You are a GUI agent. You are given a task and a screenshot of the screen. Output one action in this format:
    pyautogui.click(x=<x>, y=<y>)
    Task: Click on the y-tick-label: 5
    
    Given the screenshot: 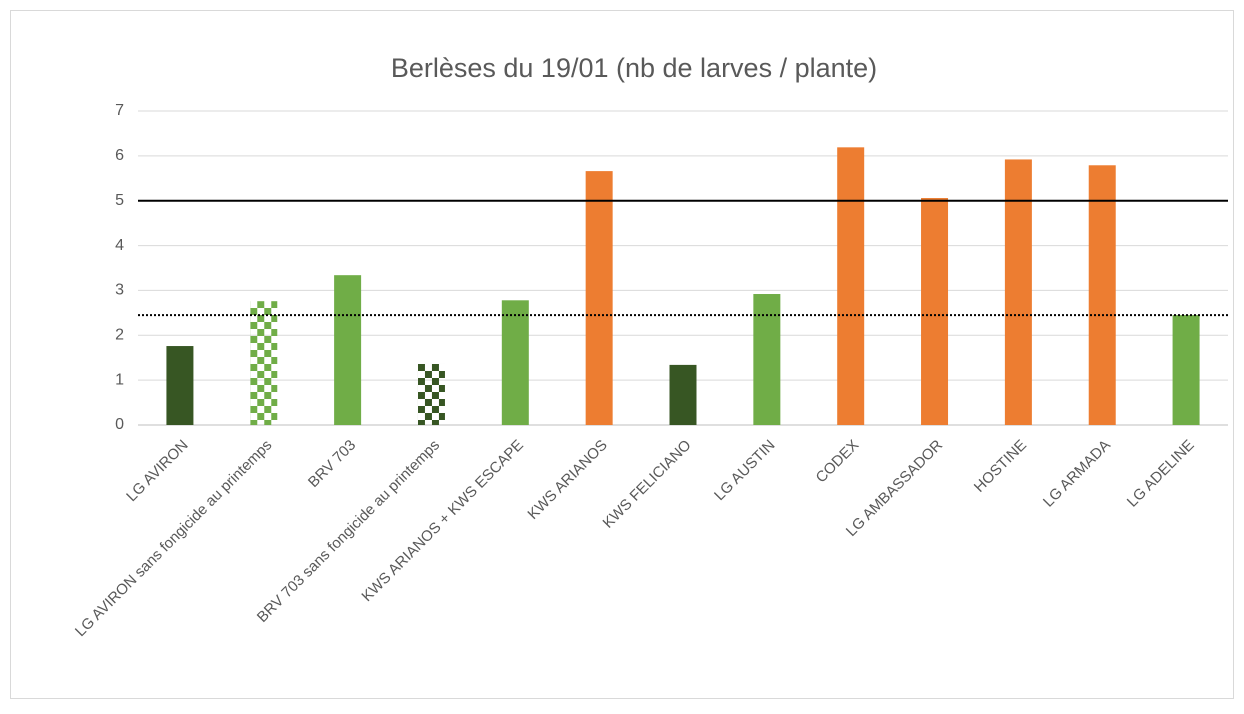 What is the action you would take?
    pyautogui.click(x=119, y=200)
    